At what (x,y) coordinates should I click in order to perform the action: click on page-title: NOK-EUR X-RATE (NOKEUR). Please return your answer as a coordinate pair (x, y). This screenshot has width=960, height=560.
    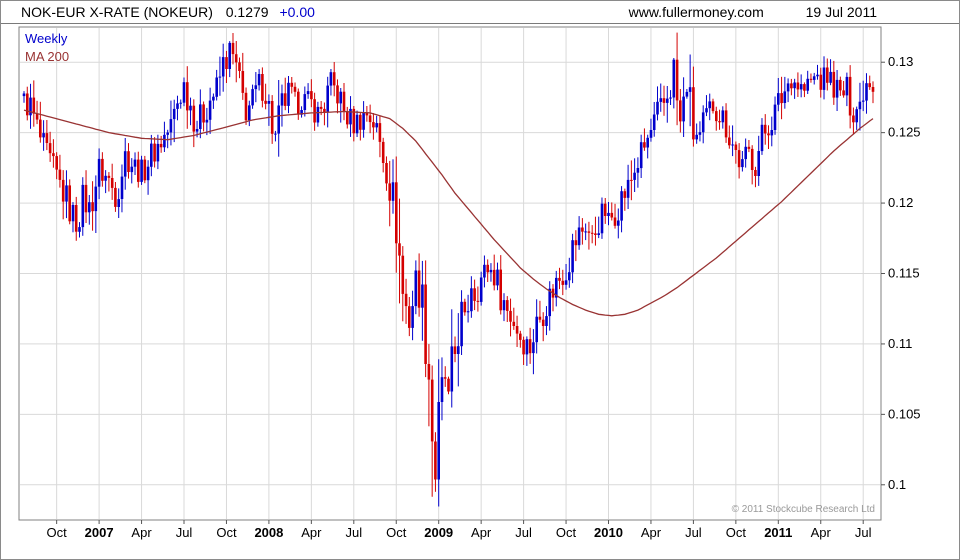
    Looking at the image, I should click on (117, 12).